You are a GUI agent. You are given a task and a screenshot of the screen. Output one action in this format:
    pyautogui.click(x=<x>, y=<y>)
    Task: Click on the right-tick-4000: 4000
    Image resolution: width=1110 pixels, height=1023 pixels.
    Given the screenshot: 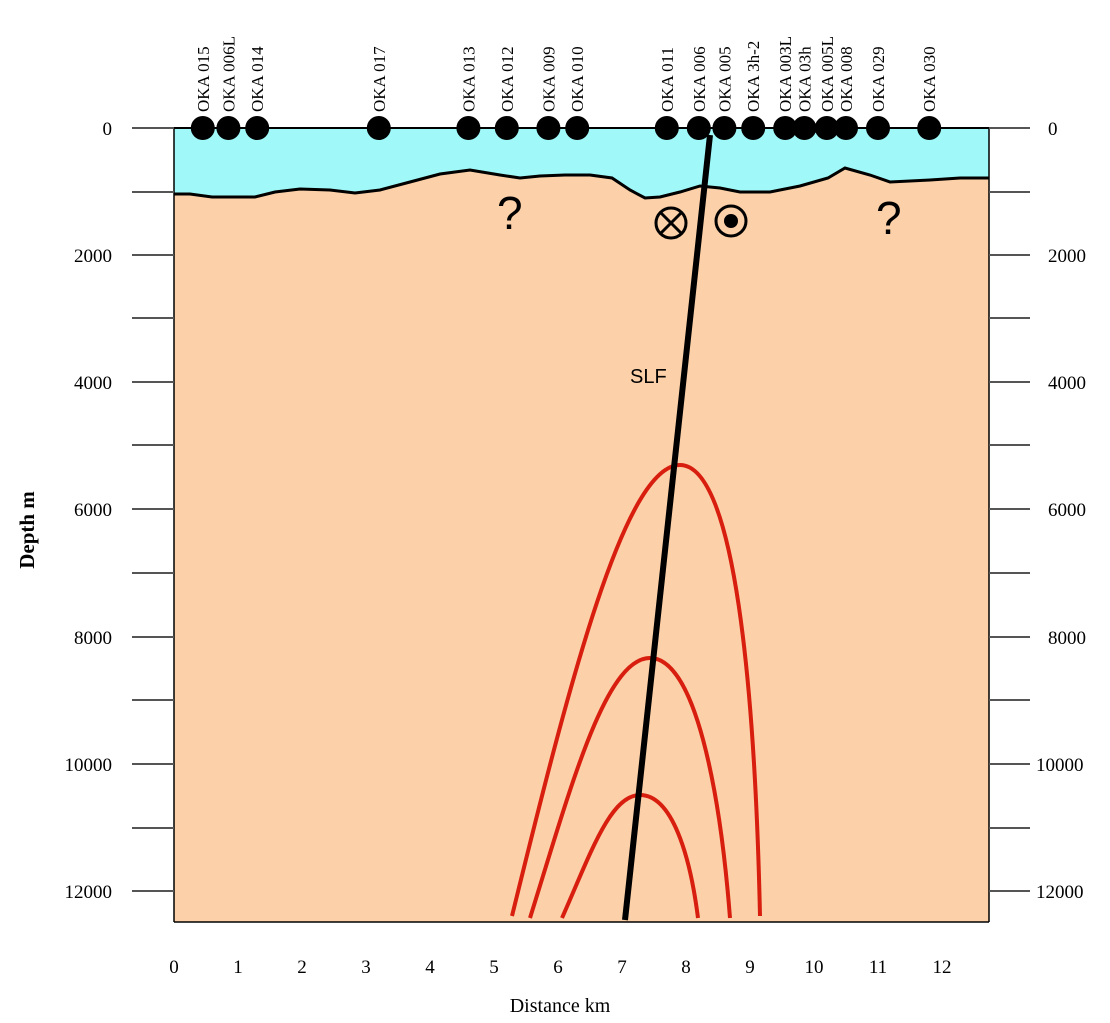 What is the action you would take?
    pyautogui.click(x=1067, y=383)
    